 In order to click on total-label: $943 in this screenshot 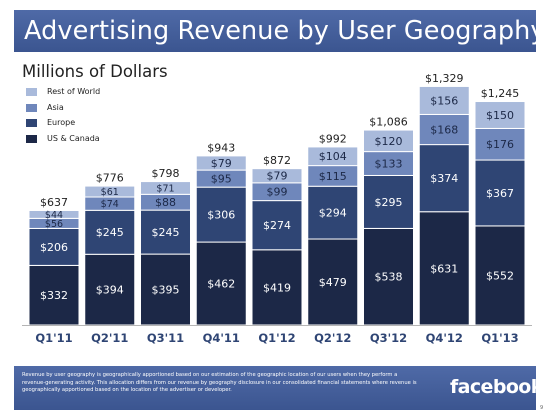, I will do `click(221, 147)`.